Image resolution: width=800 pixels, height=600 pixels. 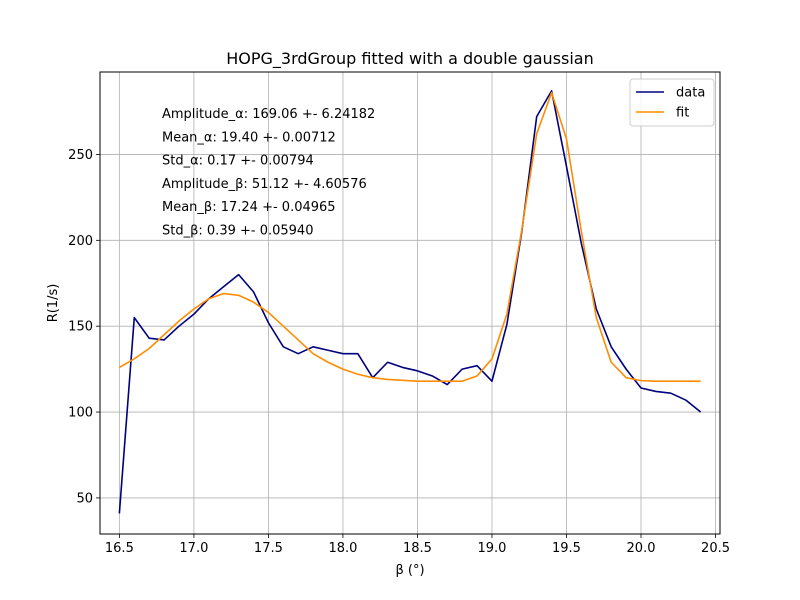 I want to click on annotation-text: Amplitude_α: 169.06 +- 6.24182, so click(x=268, y=114).